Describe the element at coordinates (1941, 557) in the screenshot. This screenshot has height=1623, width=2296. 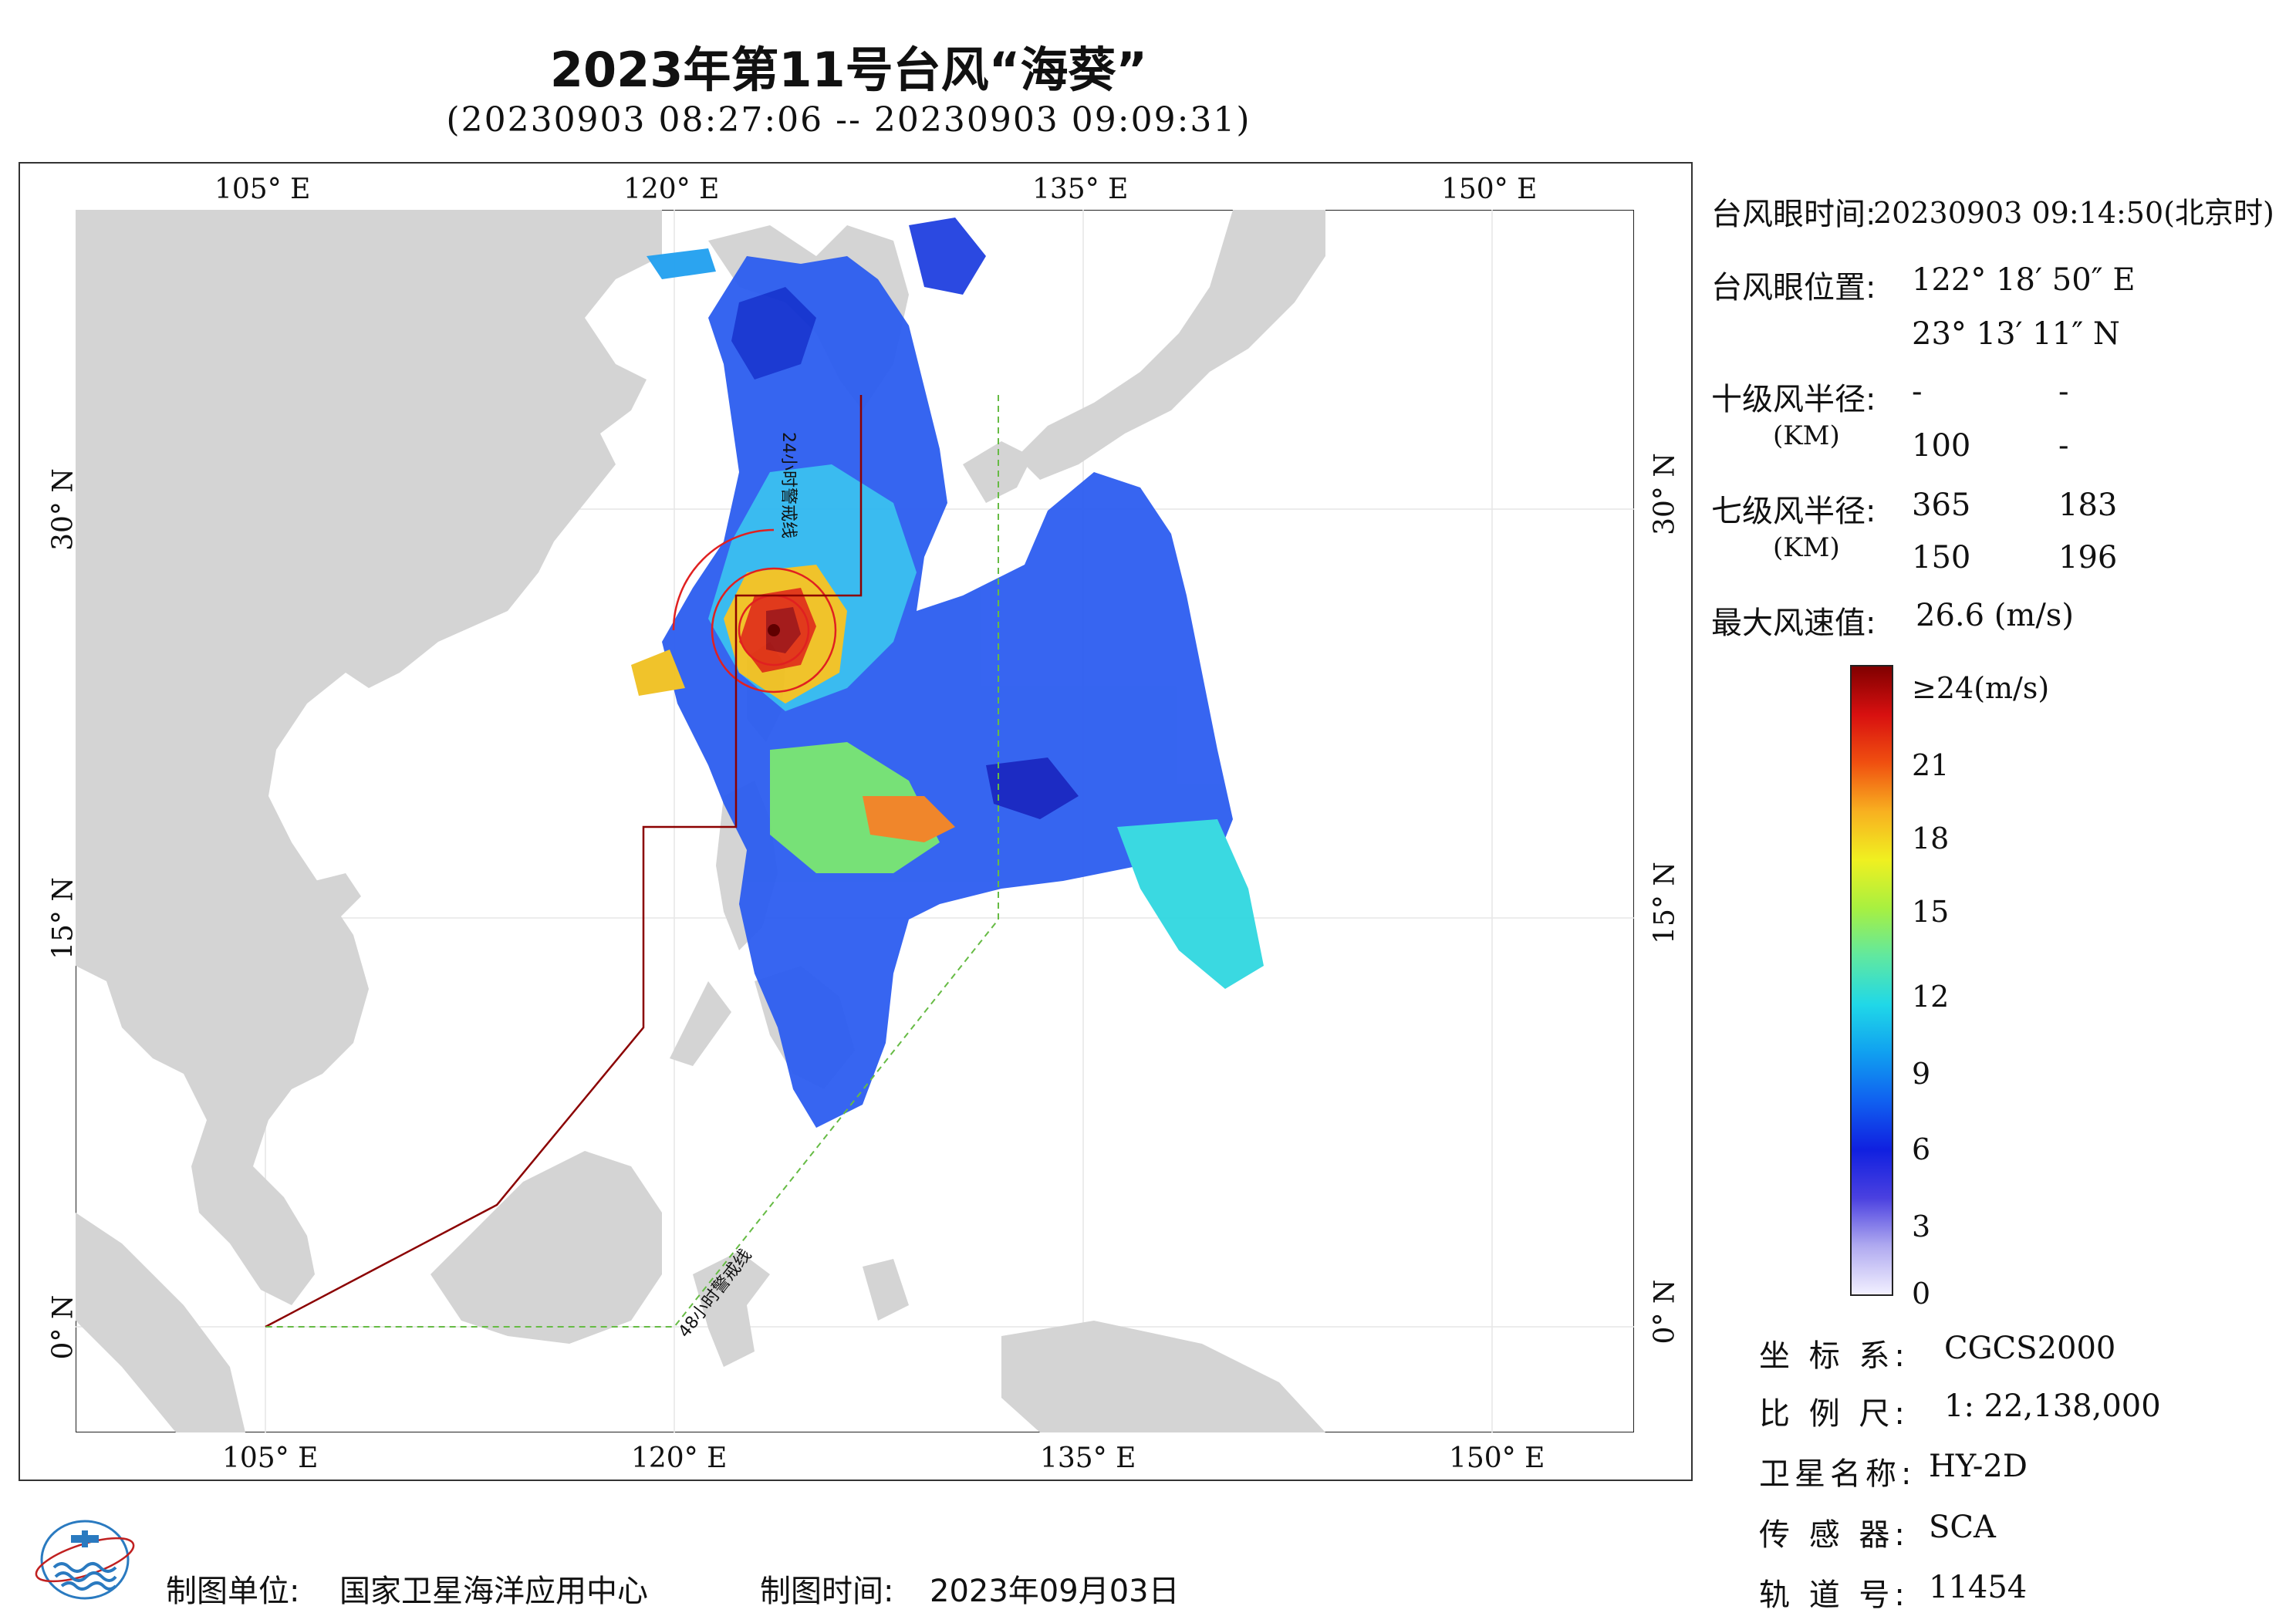
I see `r7-sw: 150` at that location.